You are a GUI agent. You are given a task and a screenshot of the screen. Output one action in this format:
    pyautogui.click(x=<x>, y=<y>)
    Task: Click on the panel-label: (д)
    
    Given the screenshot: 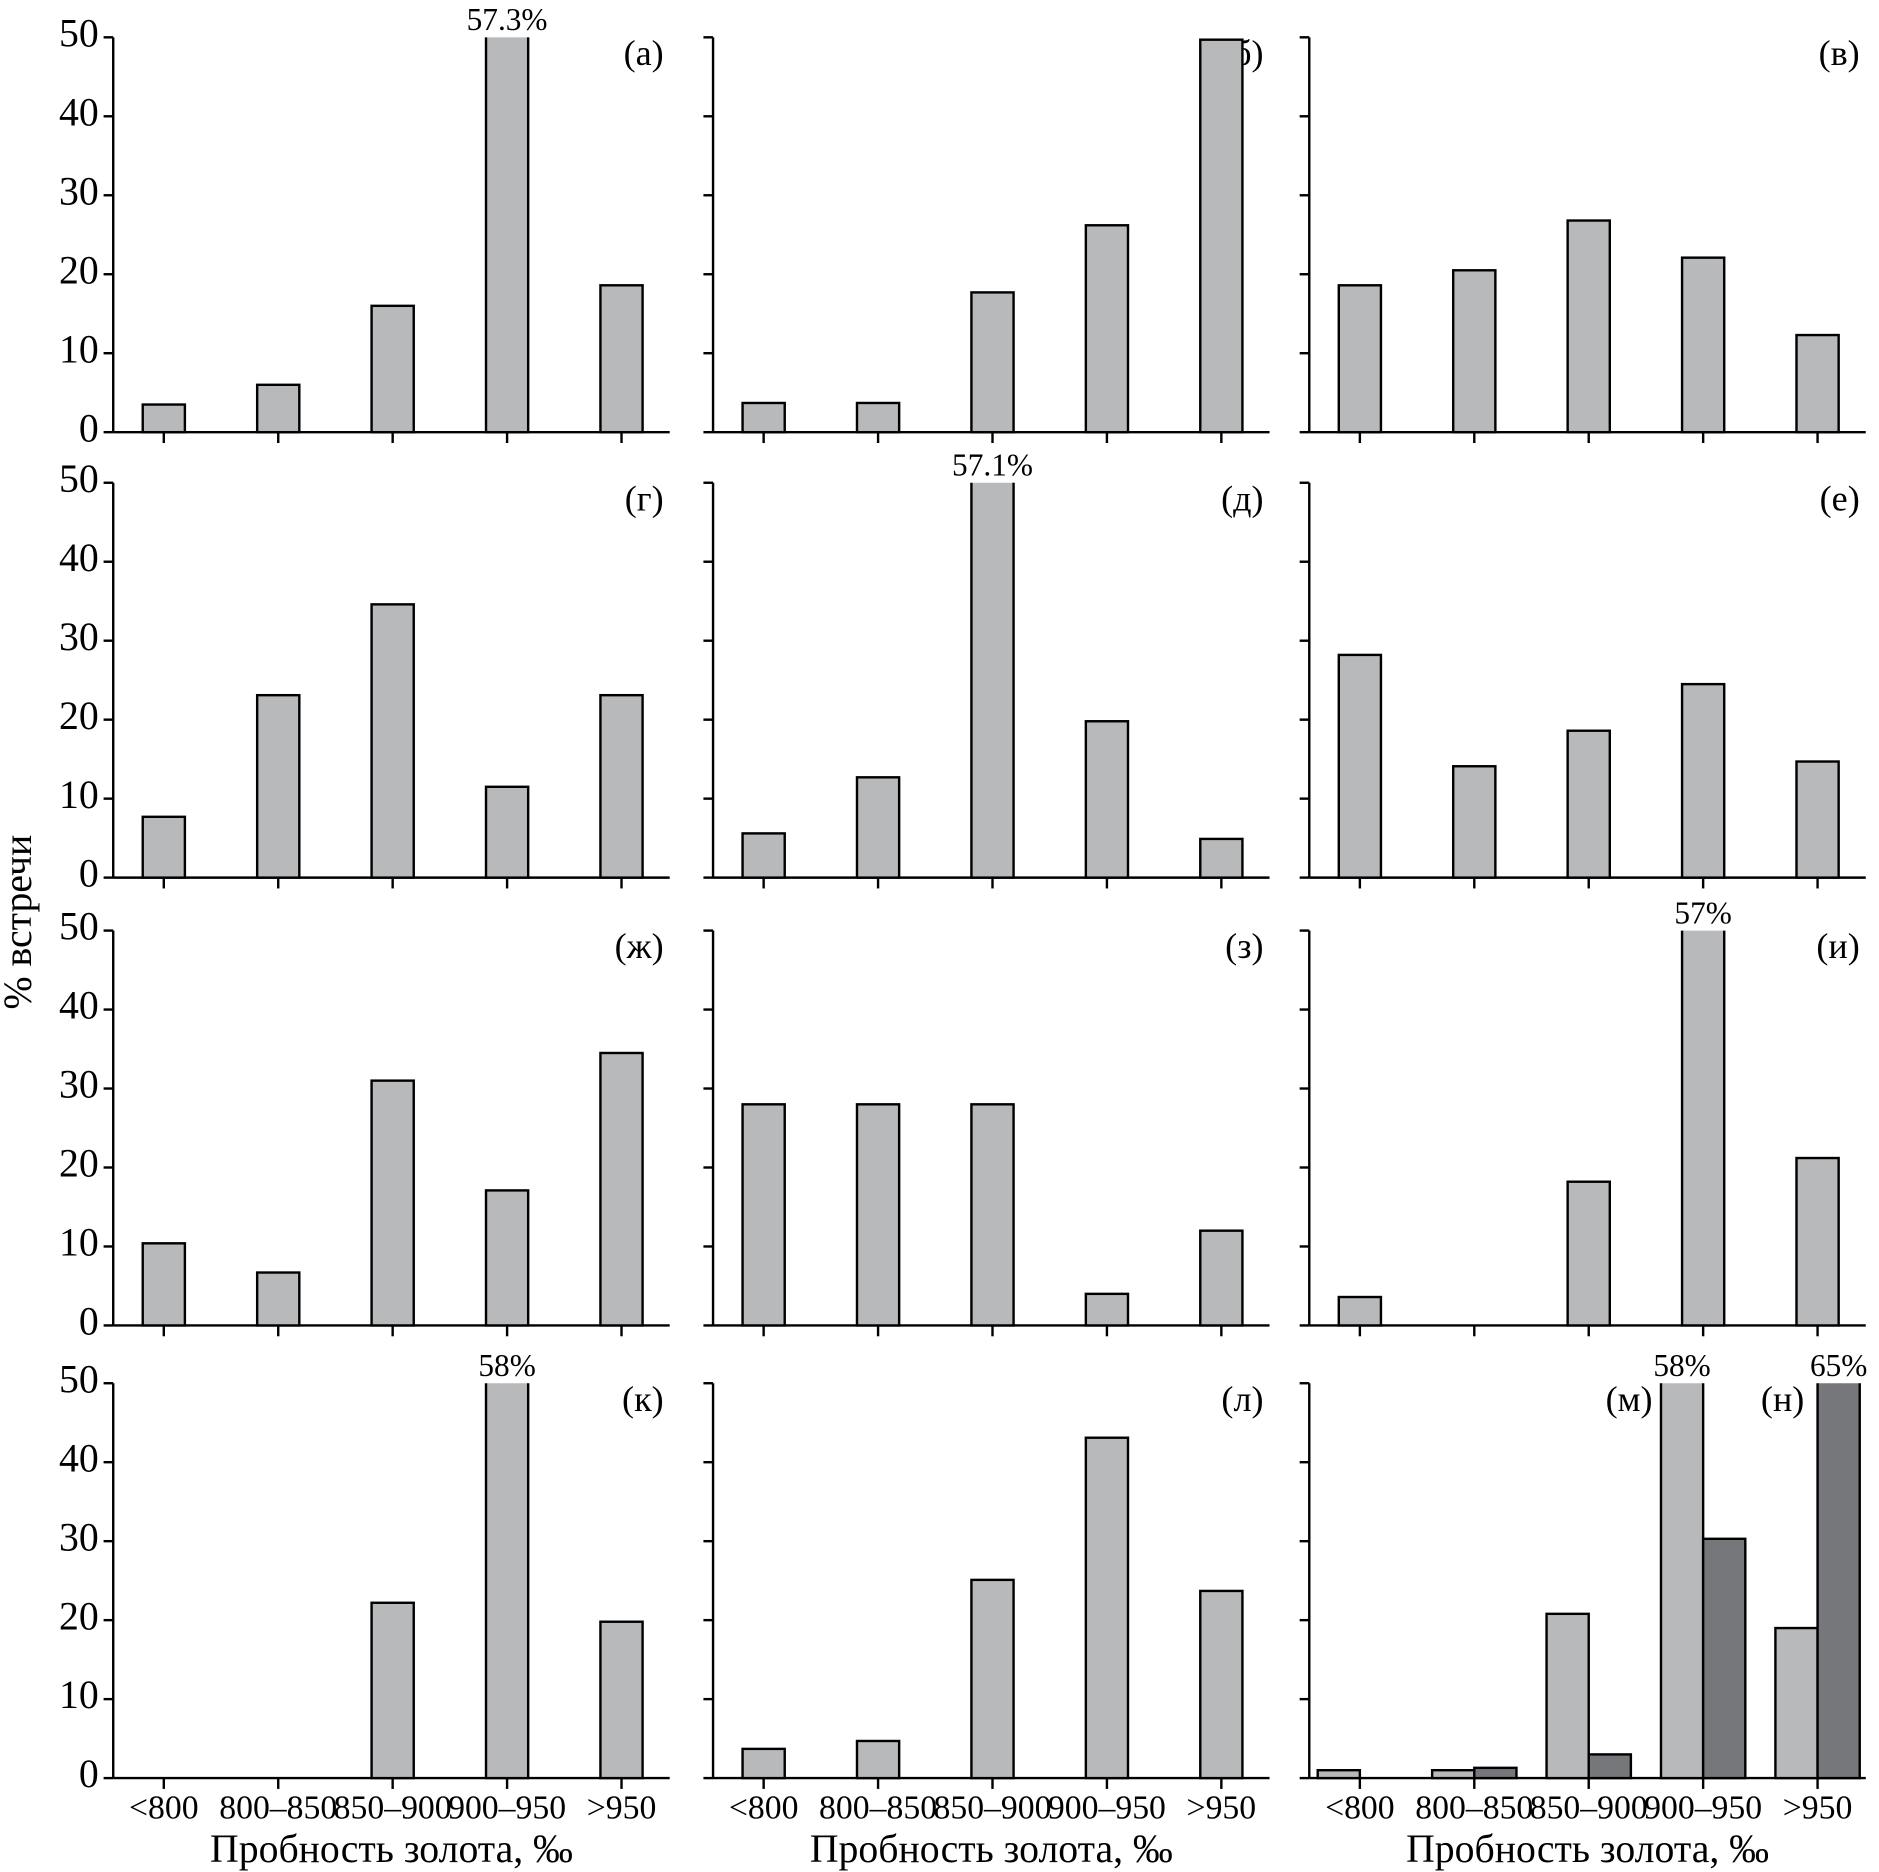 What is the action you would take?
    pyautogui.click(x=1242, y=498)
    